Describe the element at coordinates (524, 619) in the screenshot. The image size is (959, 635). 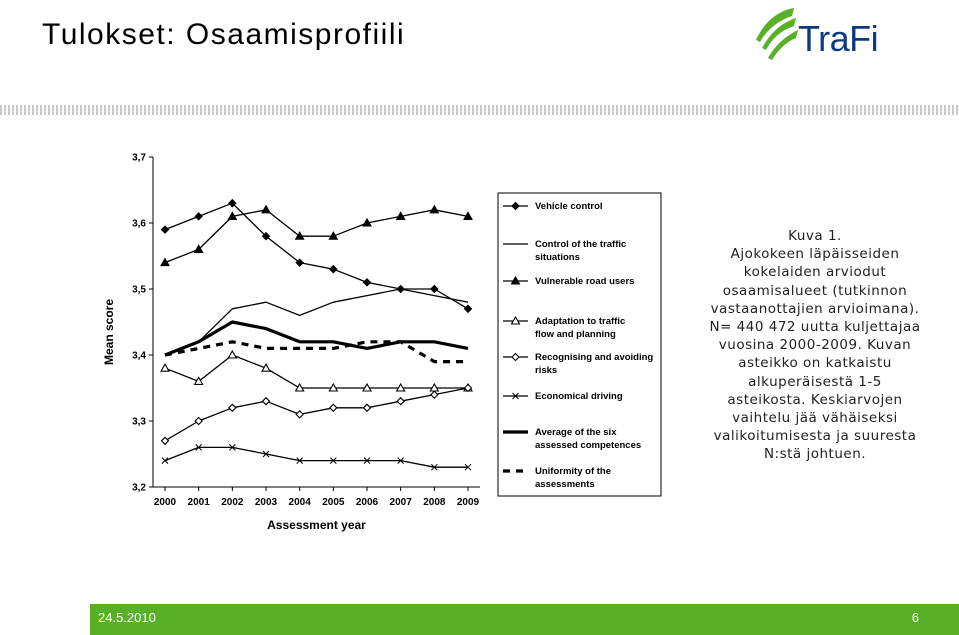
I see `footer-bar: 24.5.2010 6` at that location.